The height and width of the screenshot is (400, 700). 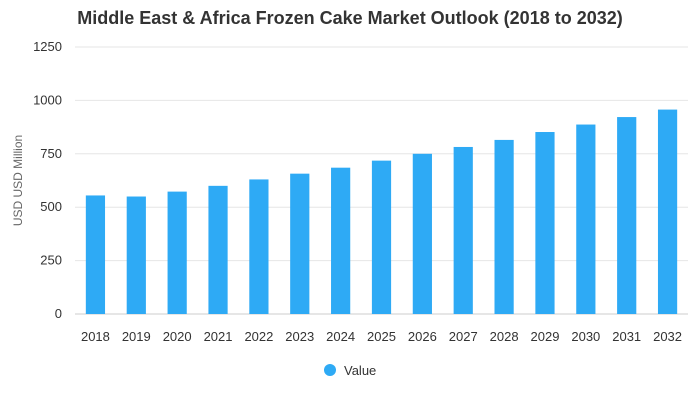 I want to click on x-tick-label: 2019, so click(x=136, y=336).